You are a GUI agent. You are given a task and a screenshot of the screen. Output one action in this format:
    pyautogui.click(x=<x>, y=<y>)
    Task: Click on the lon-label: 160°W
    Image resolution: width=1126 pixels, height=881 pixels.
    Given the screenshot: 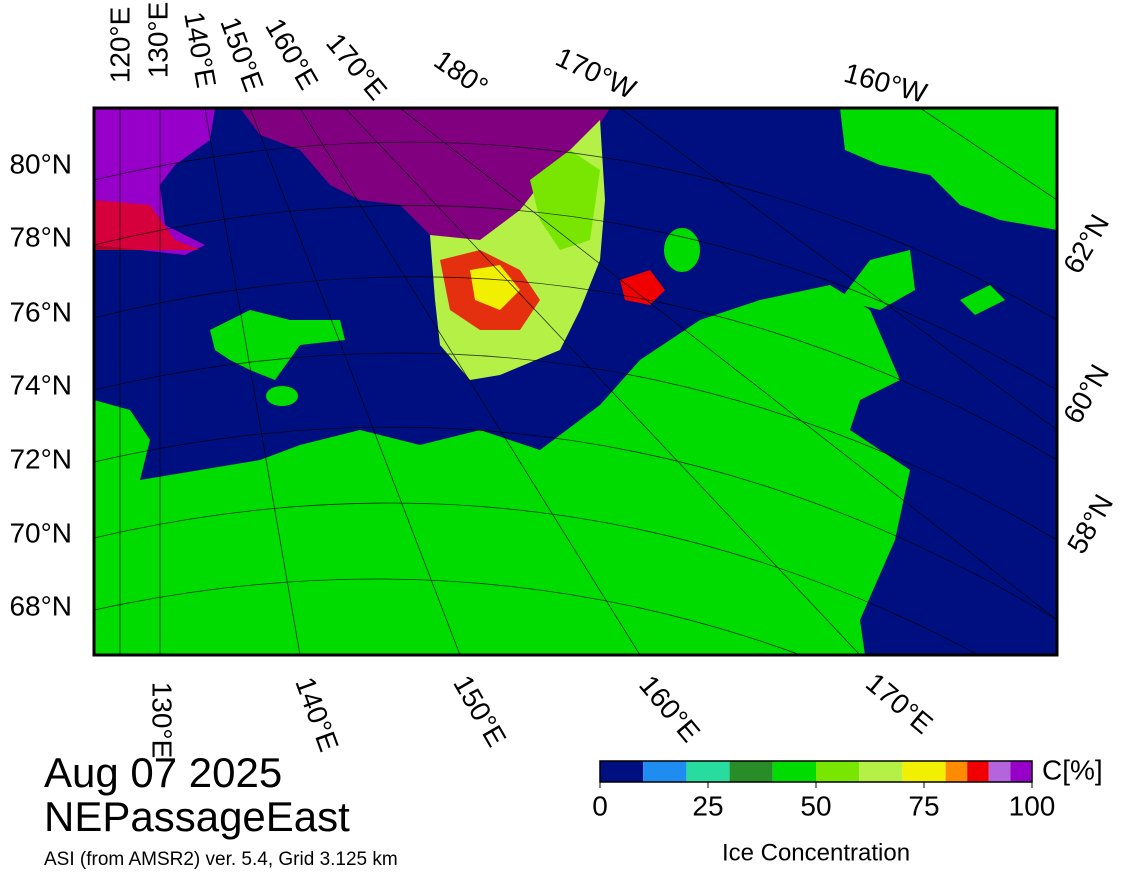 What is the action you would take?
    pyautogui.click(x=886, y=83)
    